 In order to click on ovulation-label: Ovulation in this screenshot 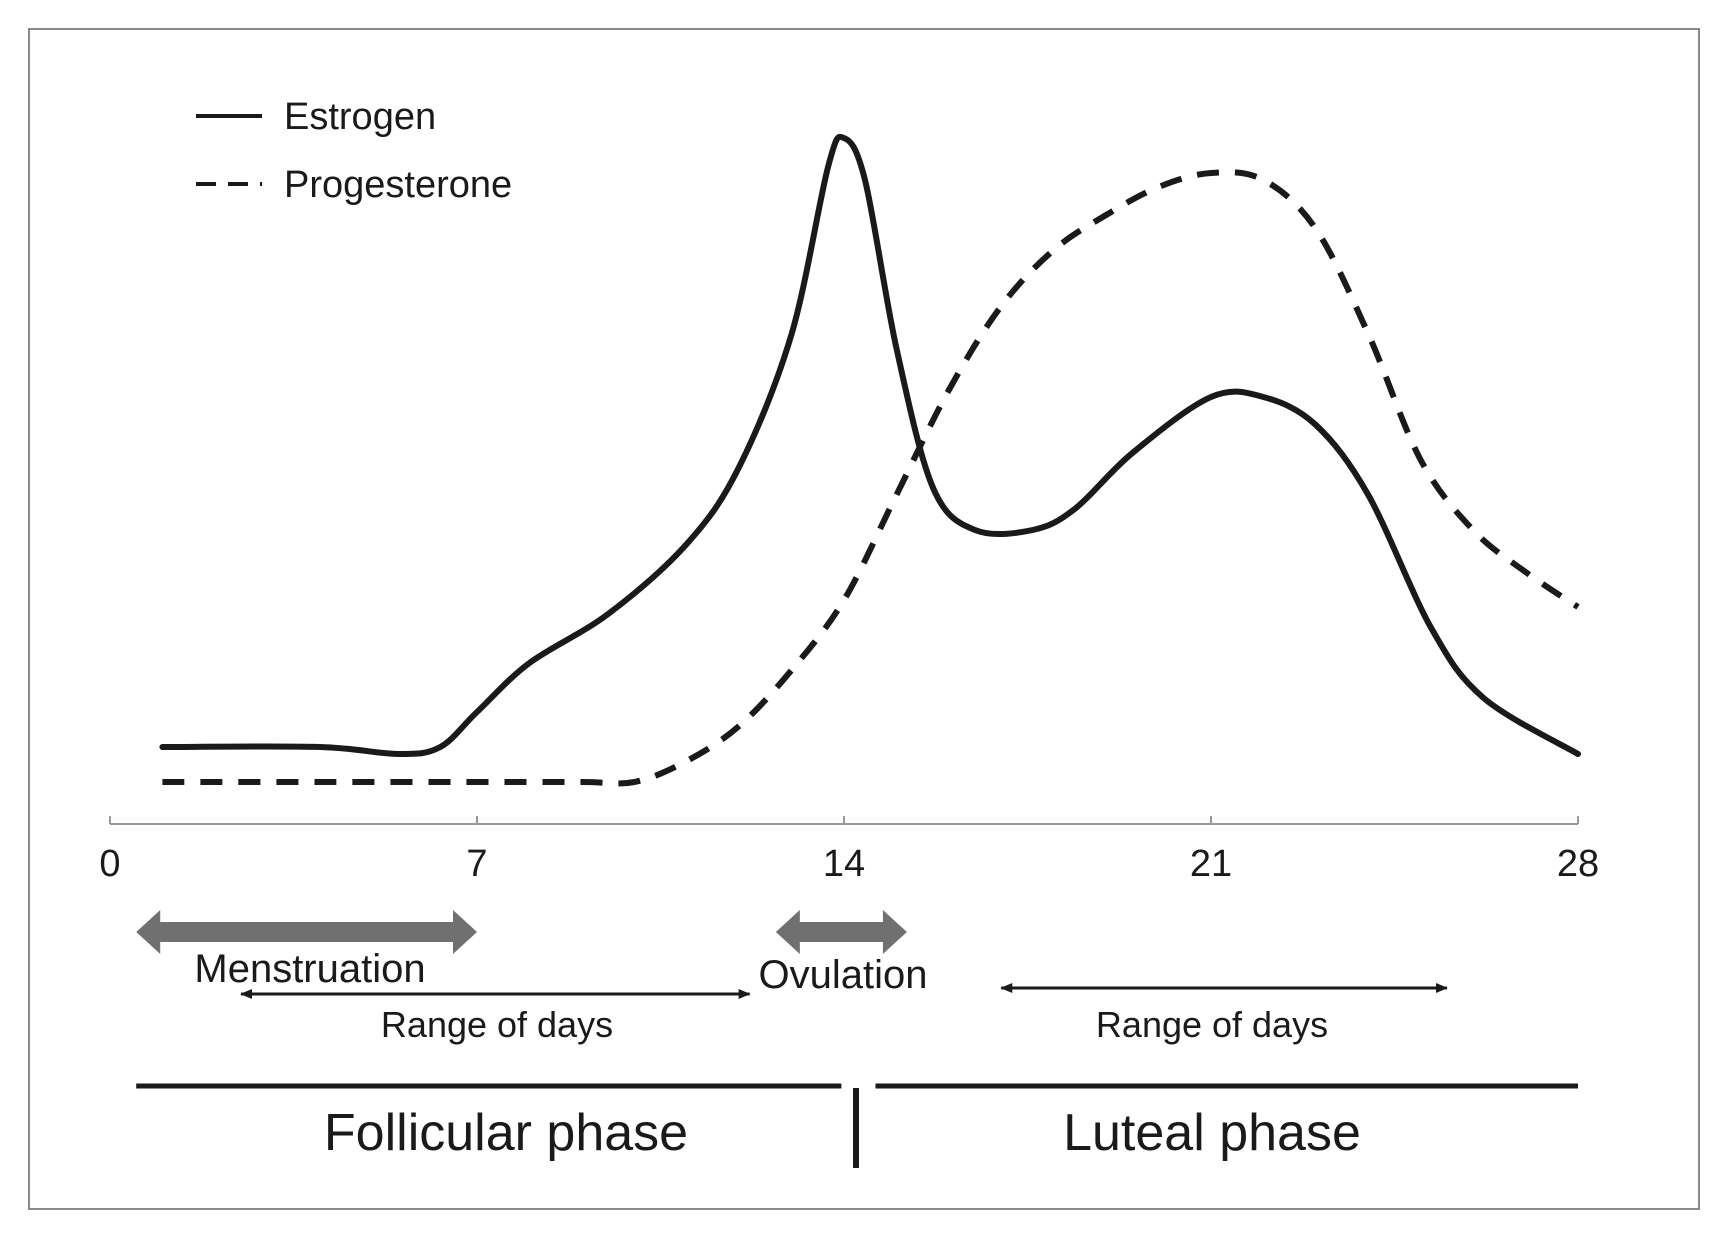, I will do `click(843, 975)`.